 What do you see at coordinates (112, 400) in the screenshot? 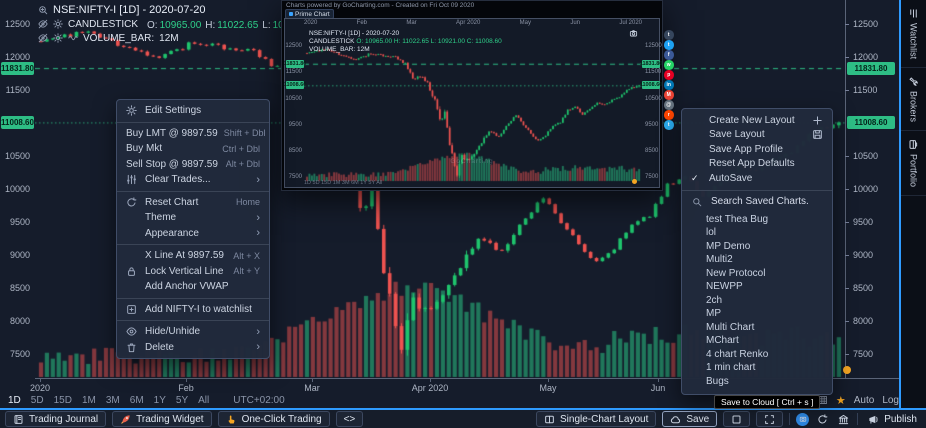
I see `timeframe-3m: 3M` at bounding box center [112, 400].